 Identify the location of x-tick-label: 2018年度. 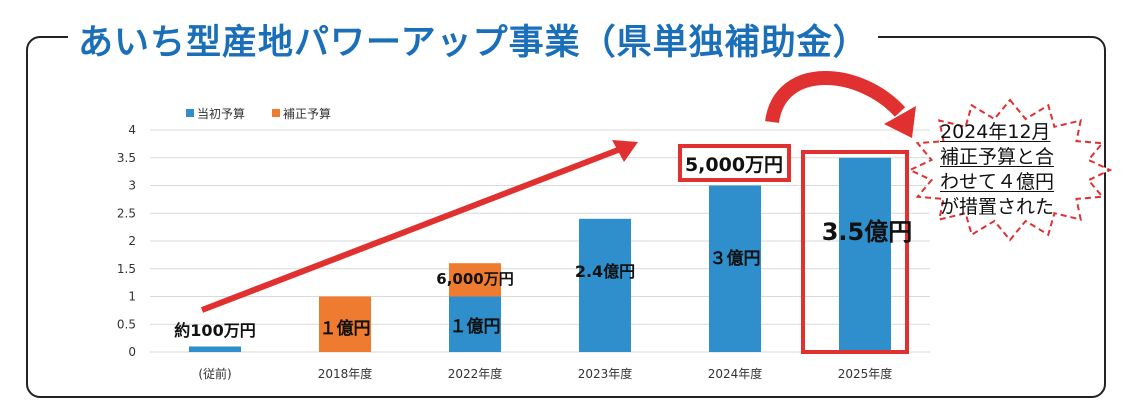
(345, 373).